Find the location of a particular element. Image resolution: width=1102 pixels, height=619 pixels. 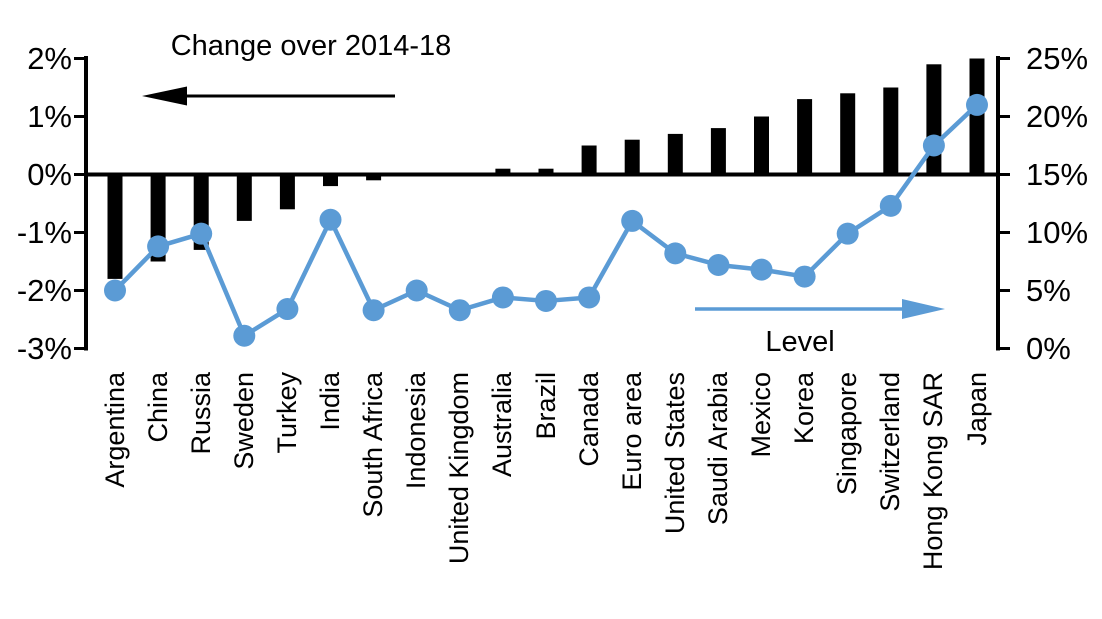

left-axis-tick-label: 0% is located at coordinates (49, 174).